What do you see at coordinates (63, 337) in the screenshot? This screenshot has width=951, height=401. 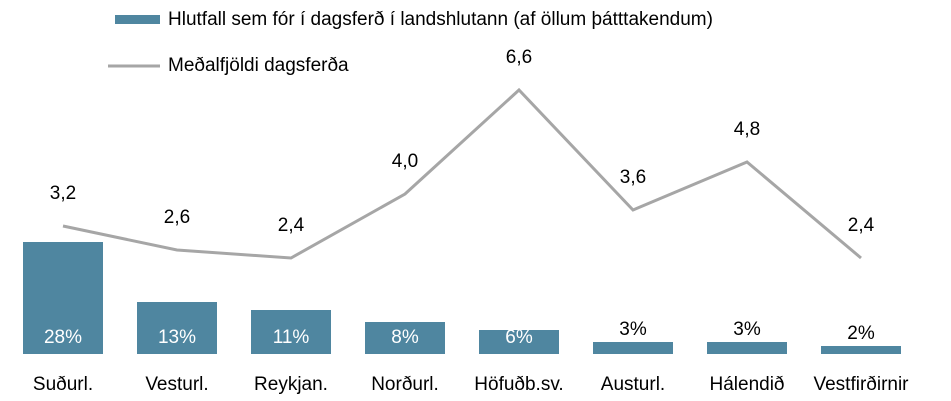 I see `bar-value-label: 28%` at bounding box center [63, 337].